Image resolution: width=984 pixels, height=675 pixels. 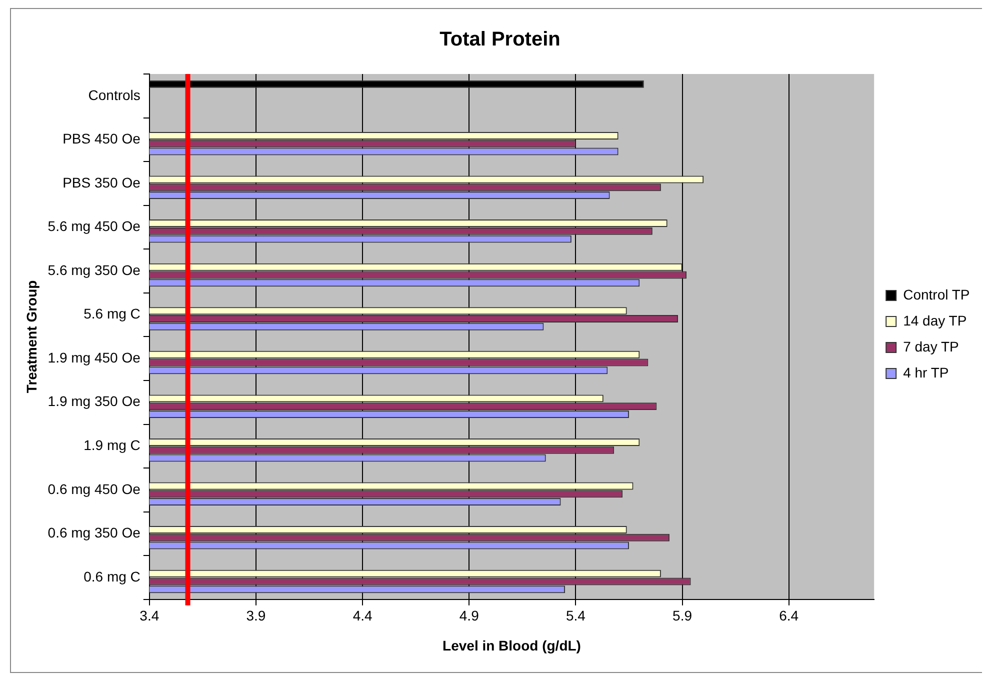 What do you see at coordinates (935, 320) in the screenshot?
I see `legend-label: 14 day TP` at bounding box center [935, 320].